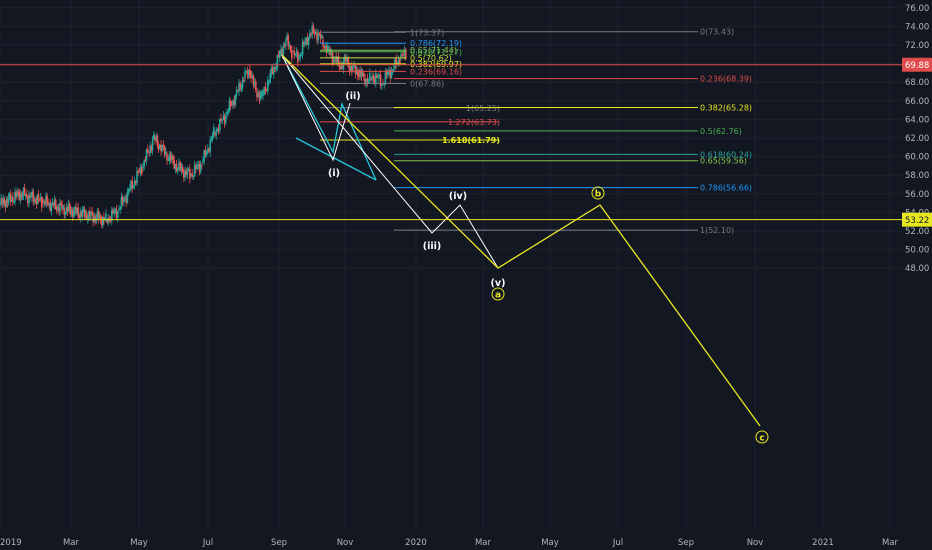  I want to click on x-tick-label: Mar, so click(890, 543).